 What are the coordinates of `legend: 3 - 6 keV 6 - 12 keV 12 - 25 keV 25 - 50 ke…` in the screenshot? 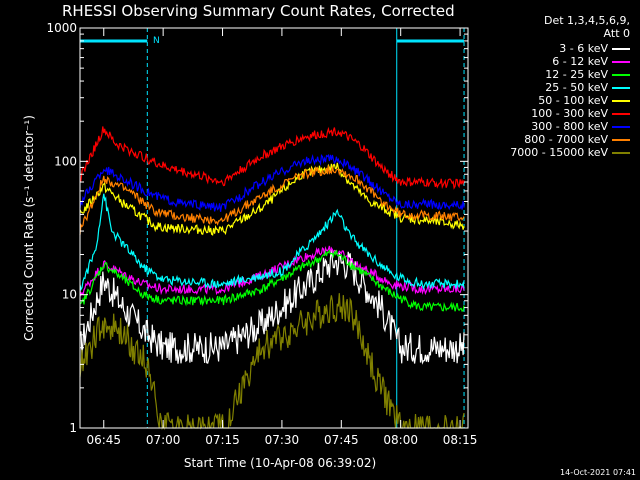 It's located at (556, 100).